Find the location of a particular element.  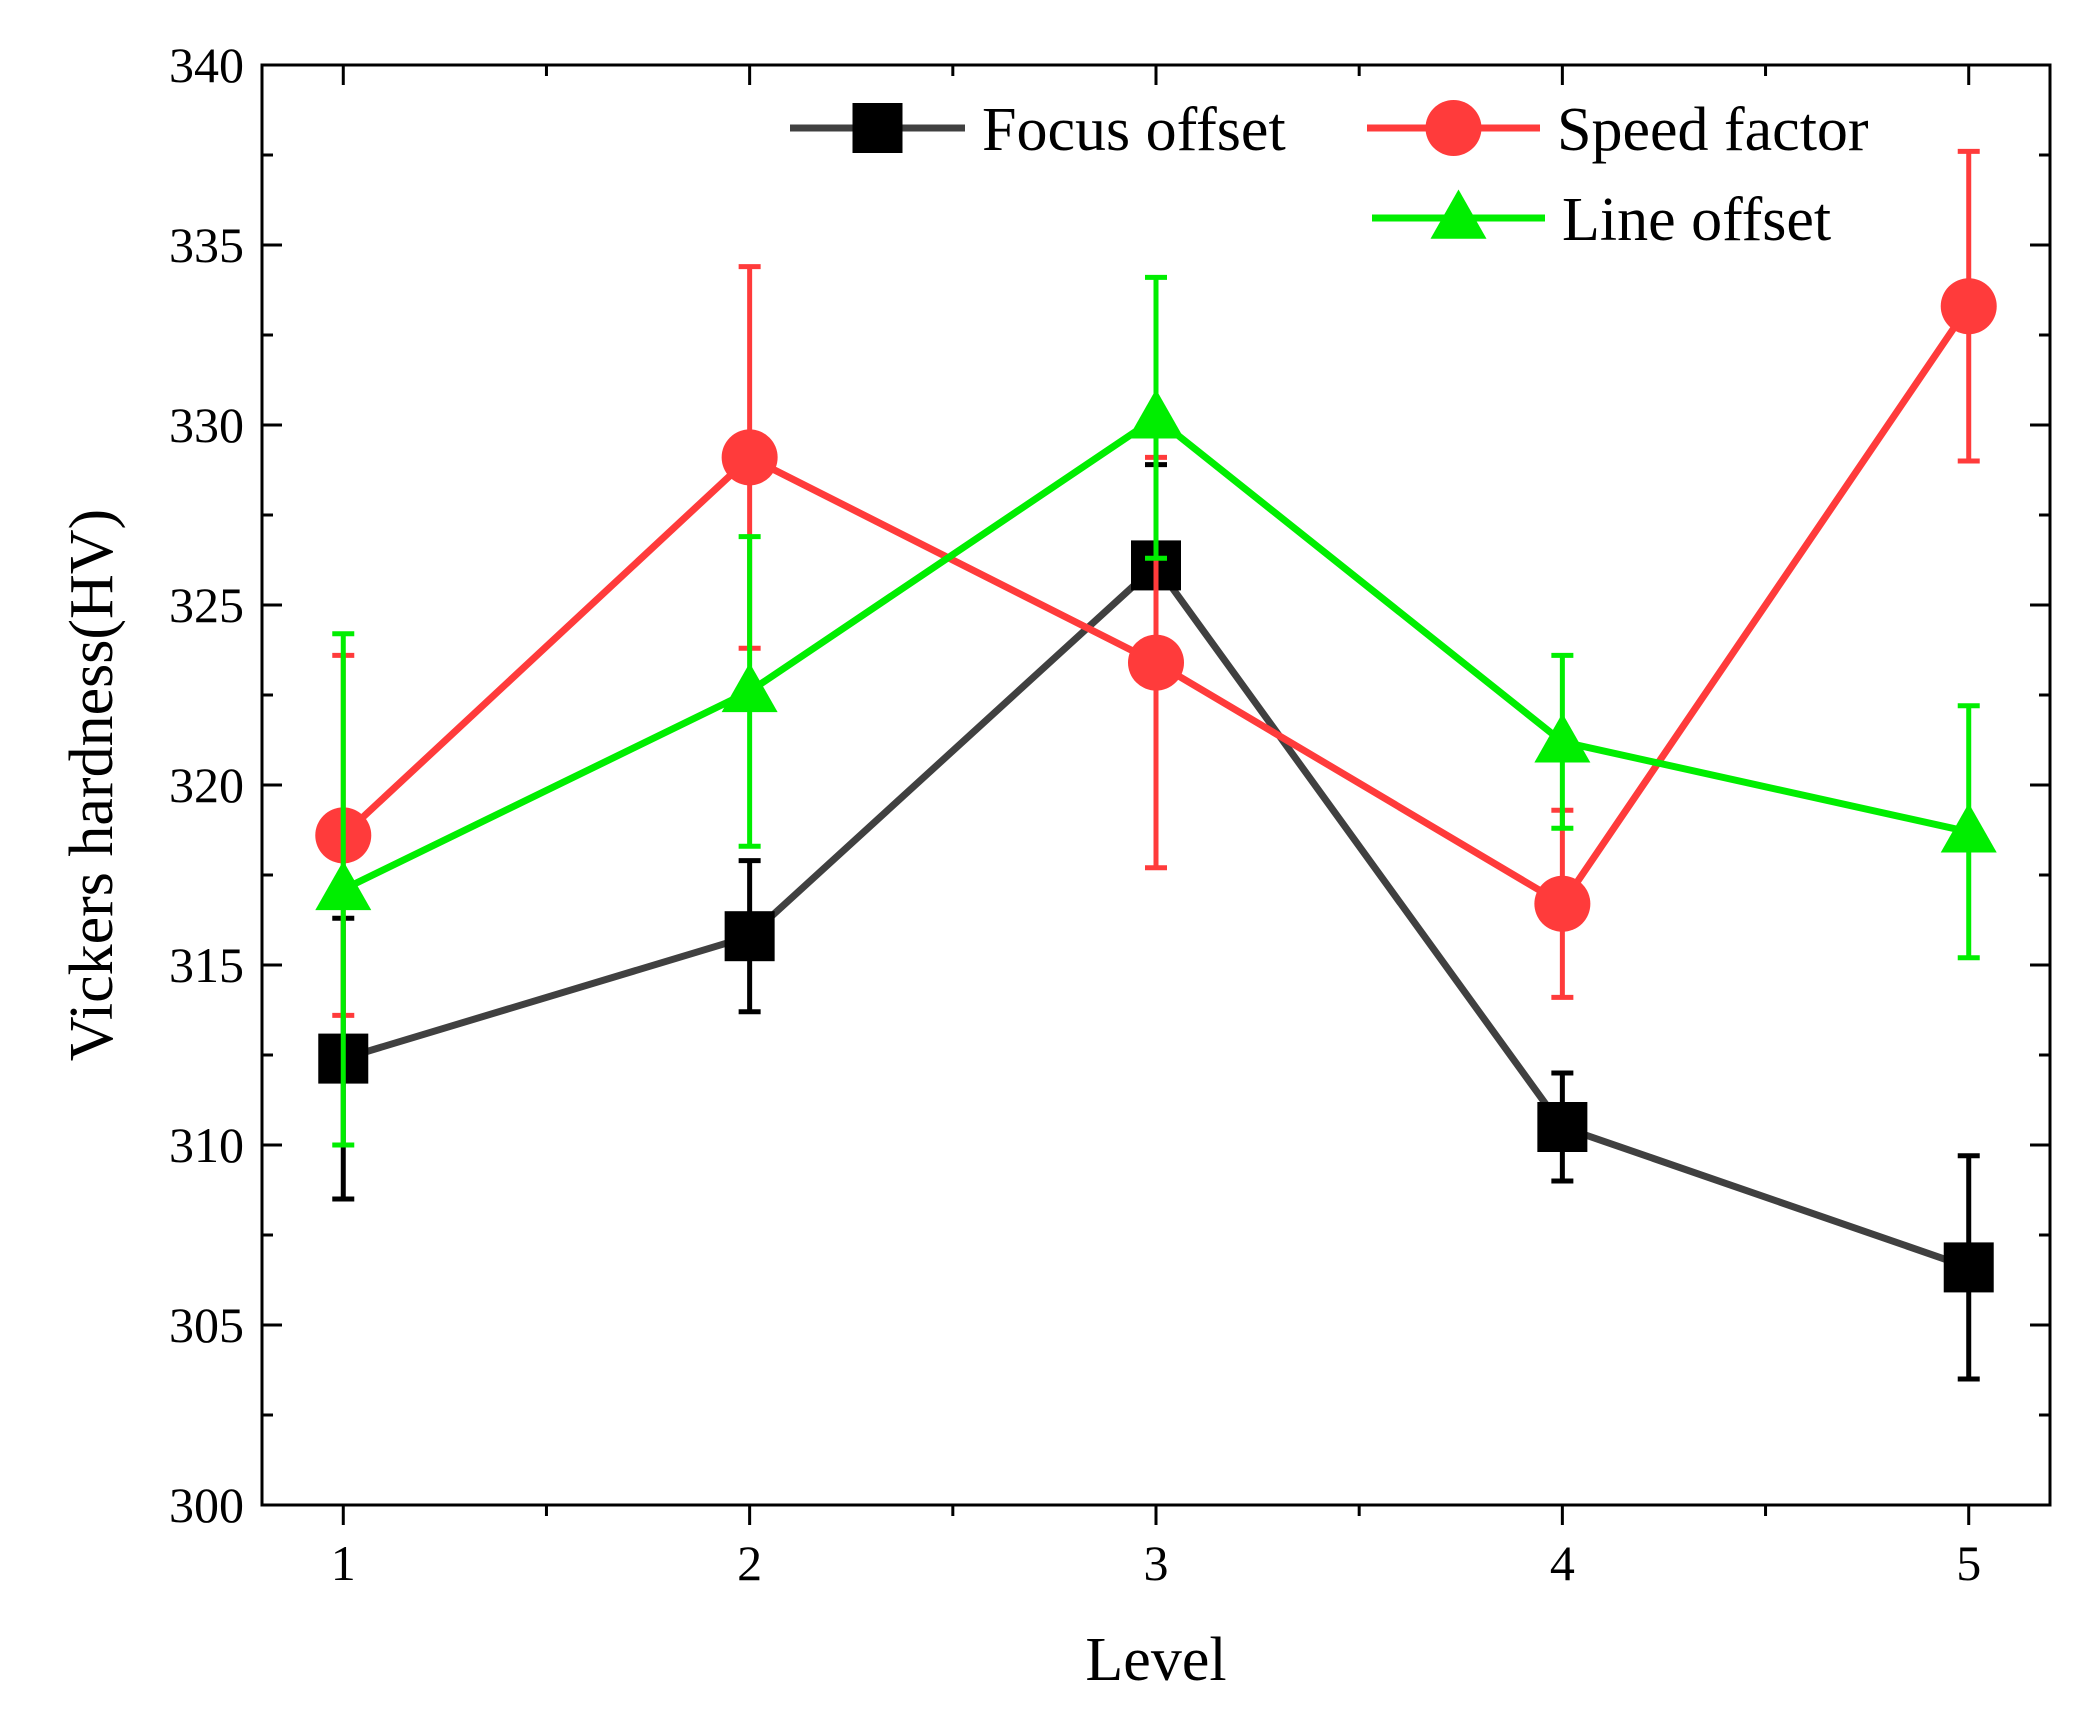

y-tick-label: 335 is located at coordinates (206, 245).